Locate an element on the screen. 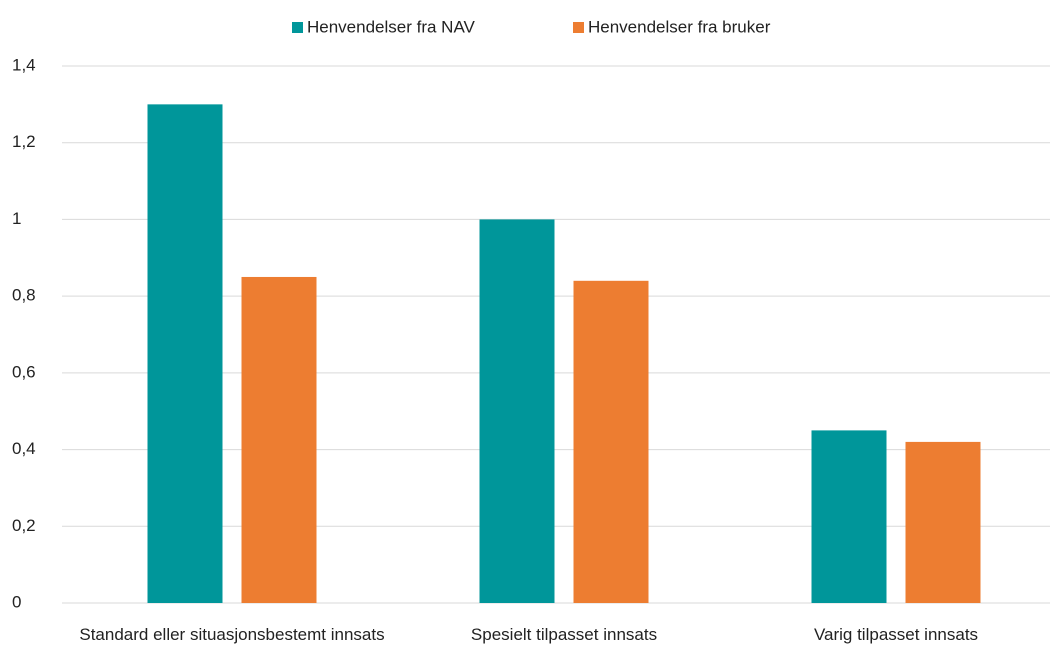  y-tick-label: 0,4 is located at coordinates (24, 448).